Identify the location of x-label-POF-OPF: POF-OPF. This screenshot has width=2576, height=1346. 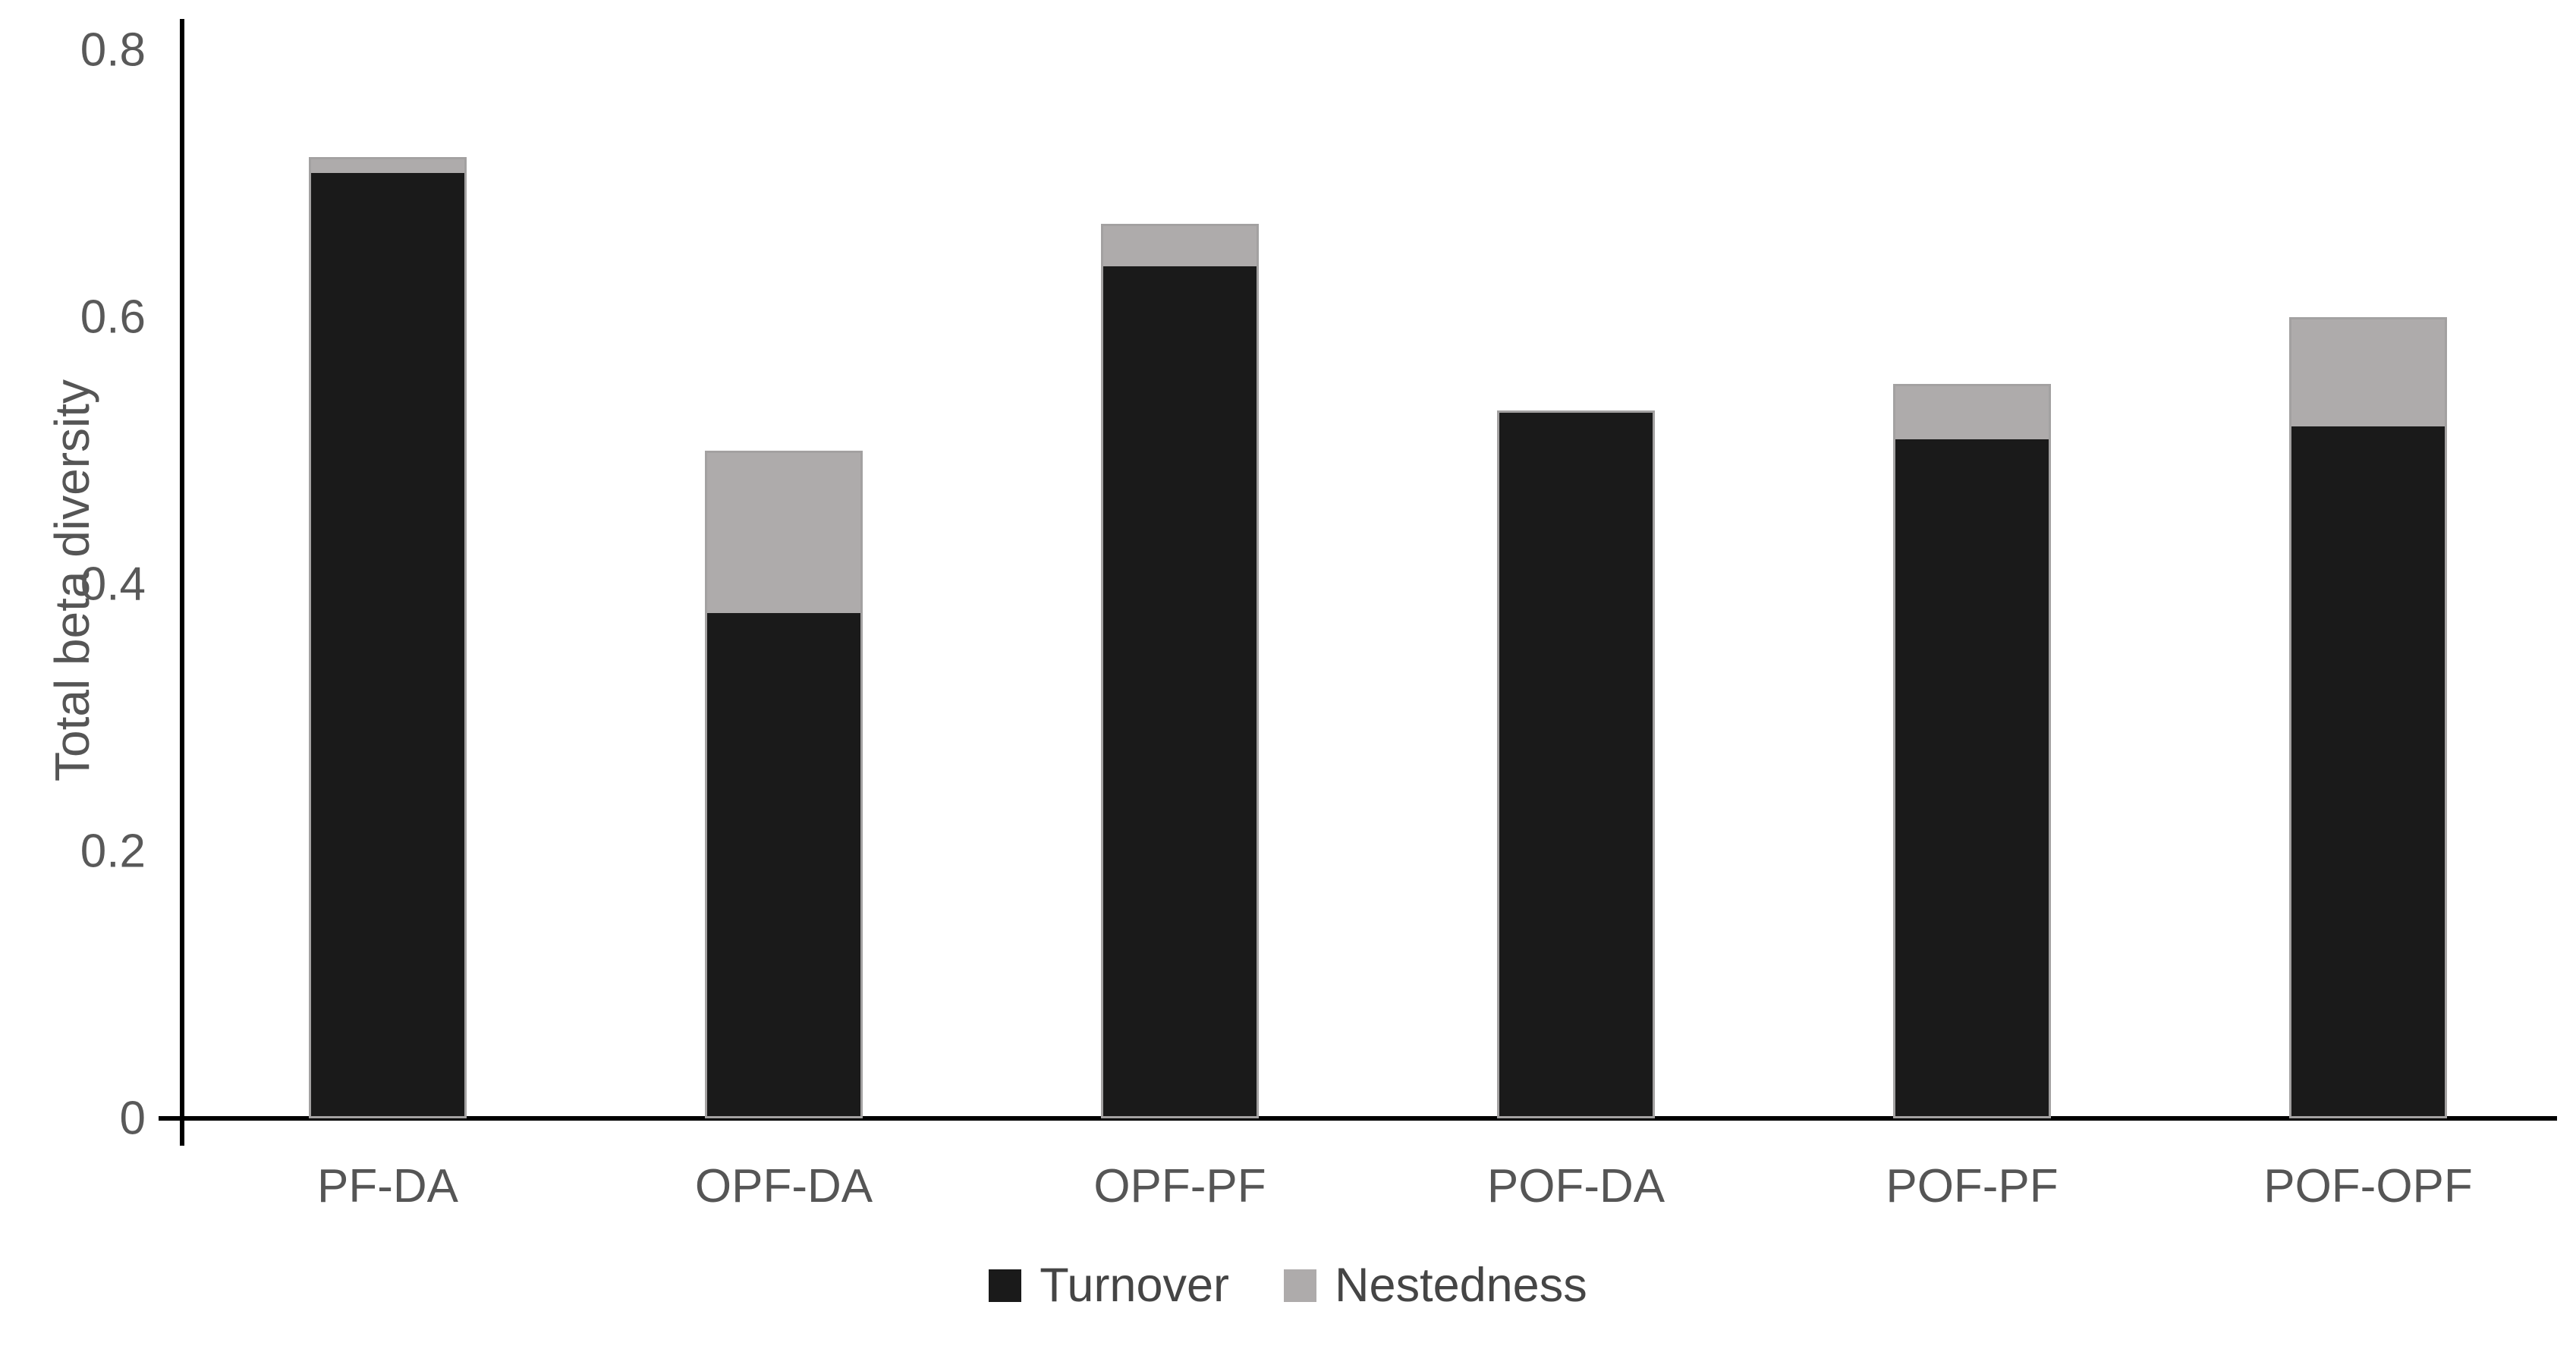
(2368, 1186).